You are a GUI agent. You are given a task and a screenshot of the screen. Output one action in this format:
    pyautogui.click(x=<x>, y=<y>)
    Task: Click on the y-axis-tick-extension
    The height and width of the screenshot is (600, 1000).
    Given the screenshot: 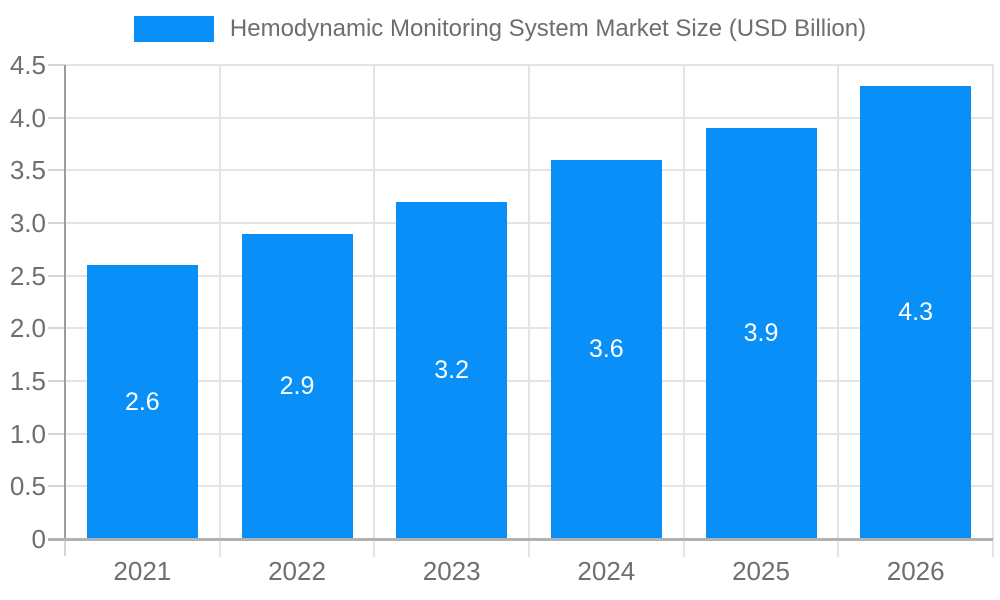 What is the action you would take?
    pyautogui.click(x=65, y=547)
    